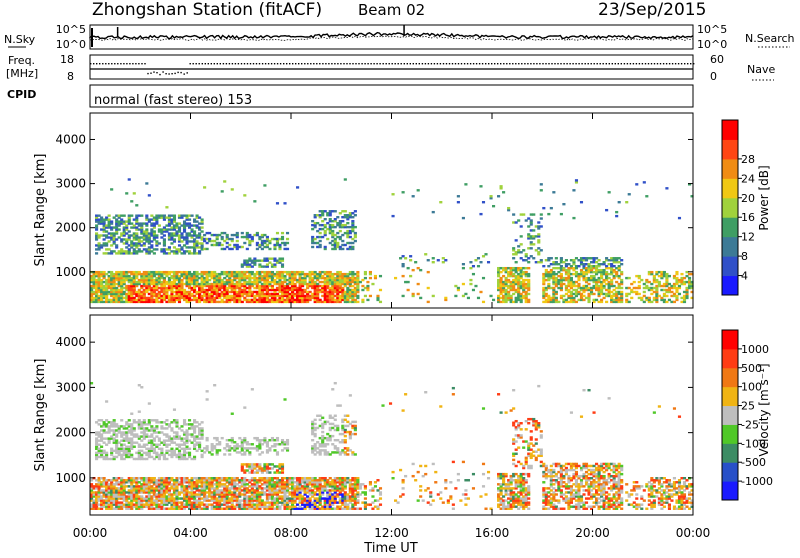 This screenshot has height=558, width=800. I want to click on range-gate-cell-1999, so click(244, 243).